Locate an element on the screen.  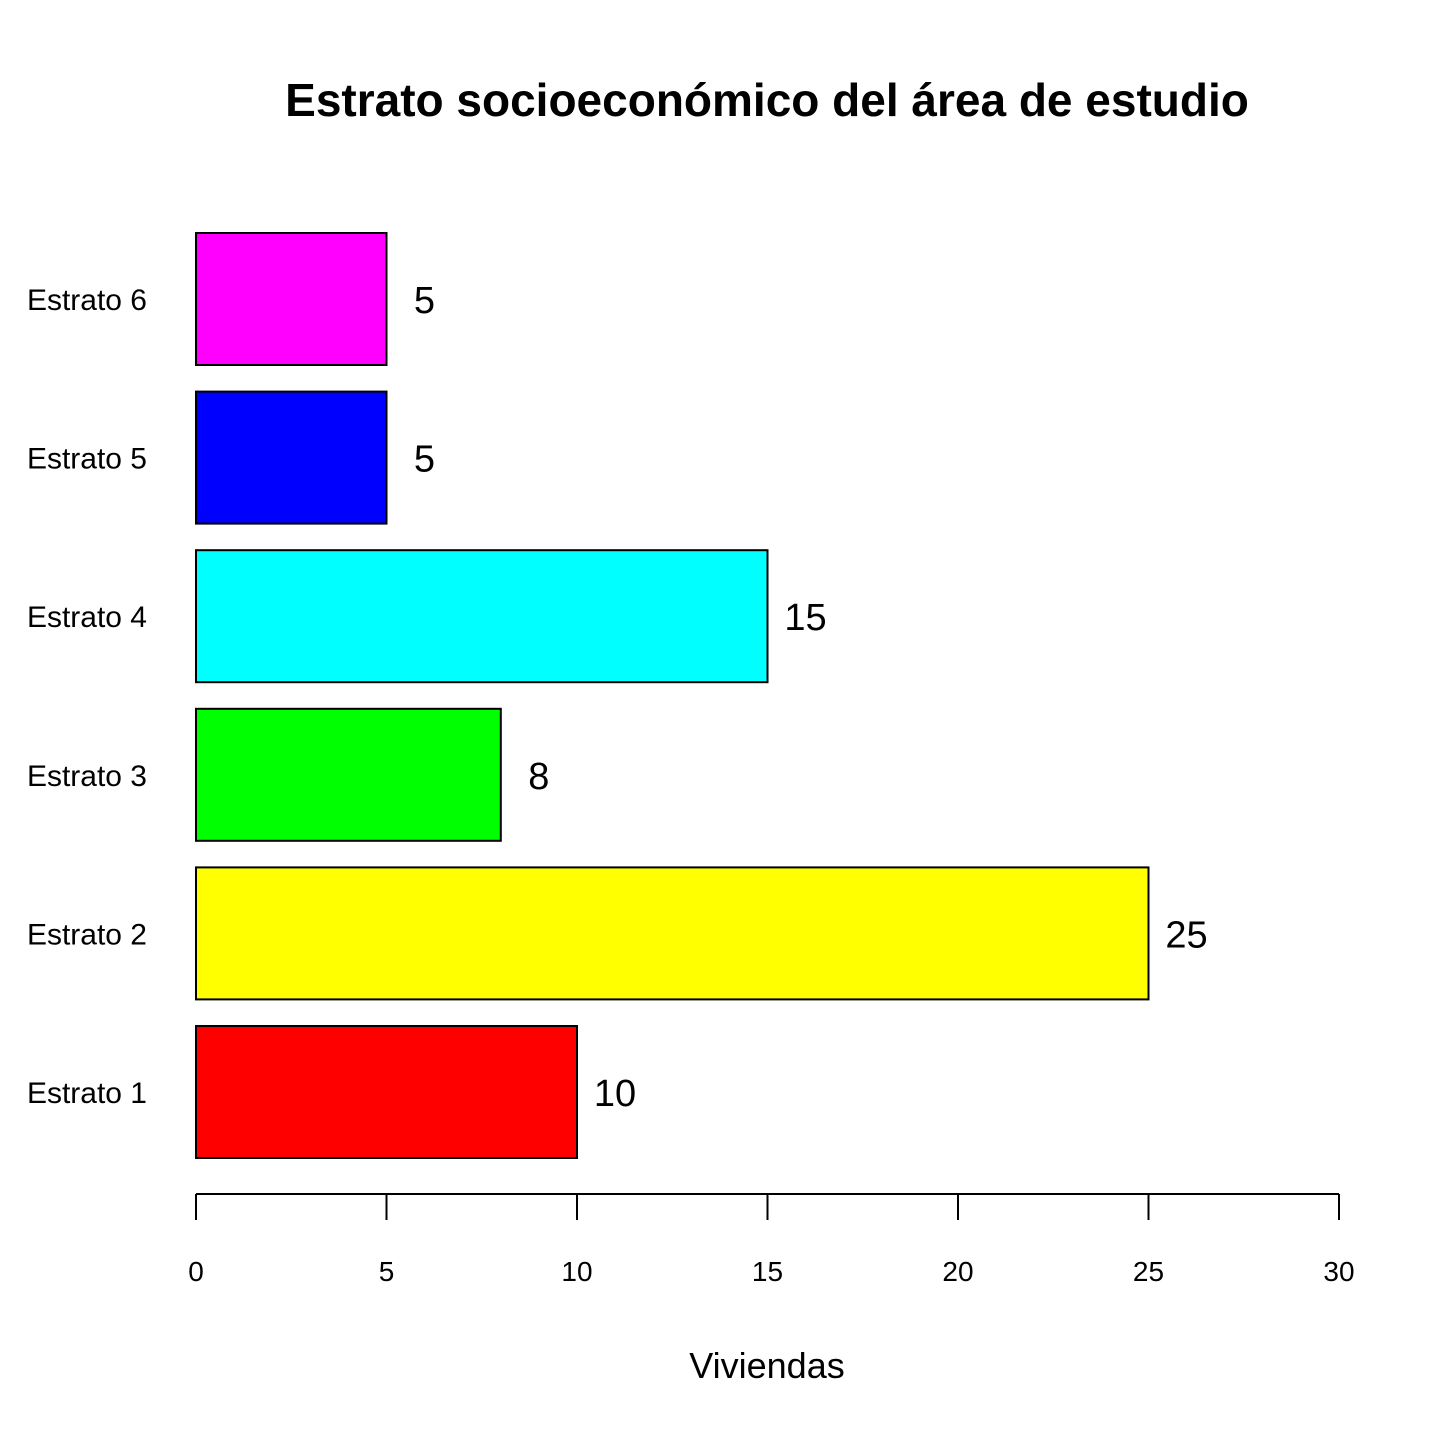
value-label-estrato-5: 5 is located at coordinates (424, 460).